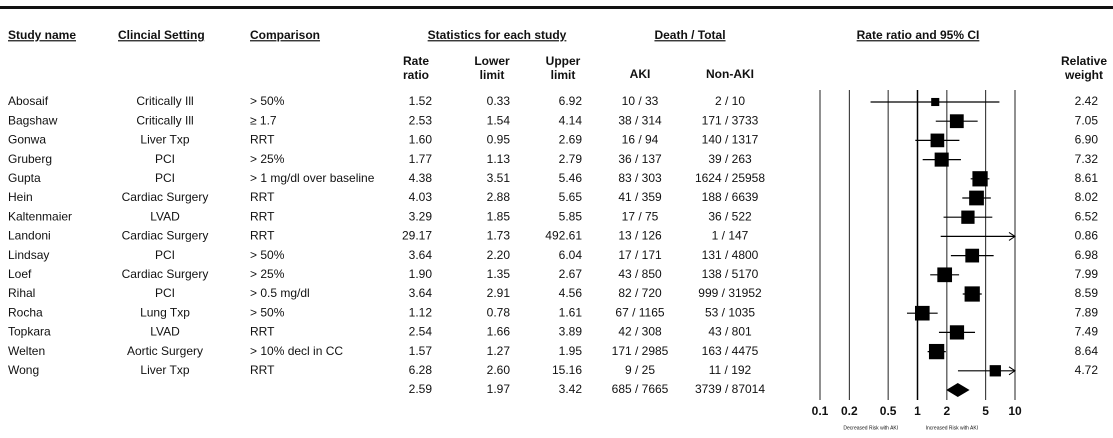 The height and width of the screenshot is (438, 1113). Describe the element at coordinates (730, 236) in the screenshot. I see `non-aki: 1 / 147` at that location.